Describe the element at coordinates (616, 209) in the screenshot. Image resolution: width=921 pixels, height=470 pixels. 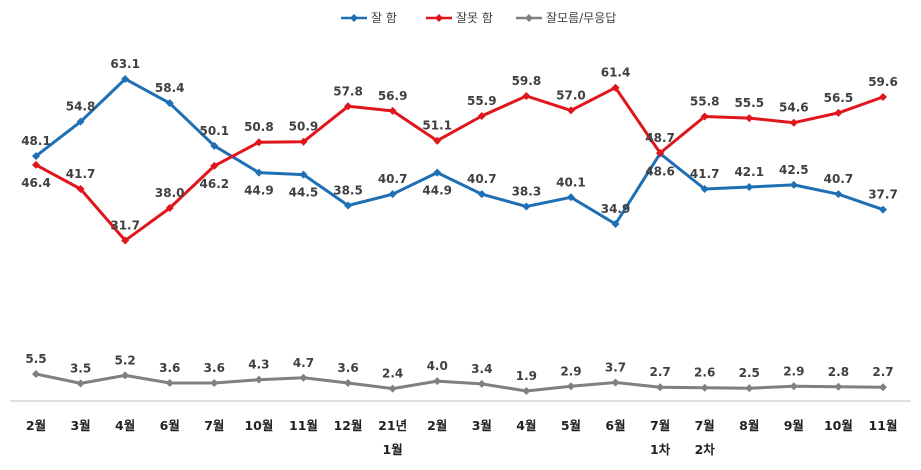
I see `data-label-approve: 34.9` at that location.